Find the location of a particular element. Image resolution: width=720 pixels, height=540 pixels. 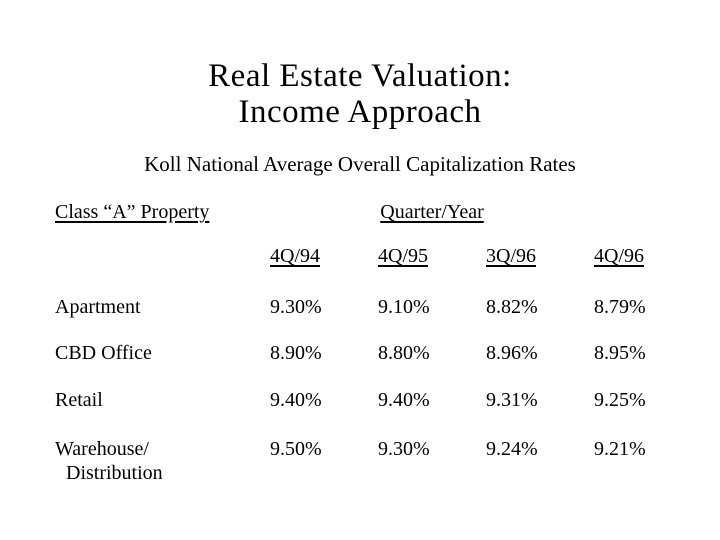

cap-rate-value: 9.25% is located at coordinates (620, 400).